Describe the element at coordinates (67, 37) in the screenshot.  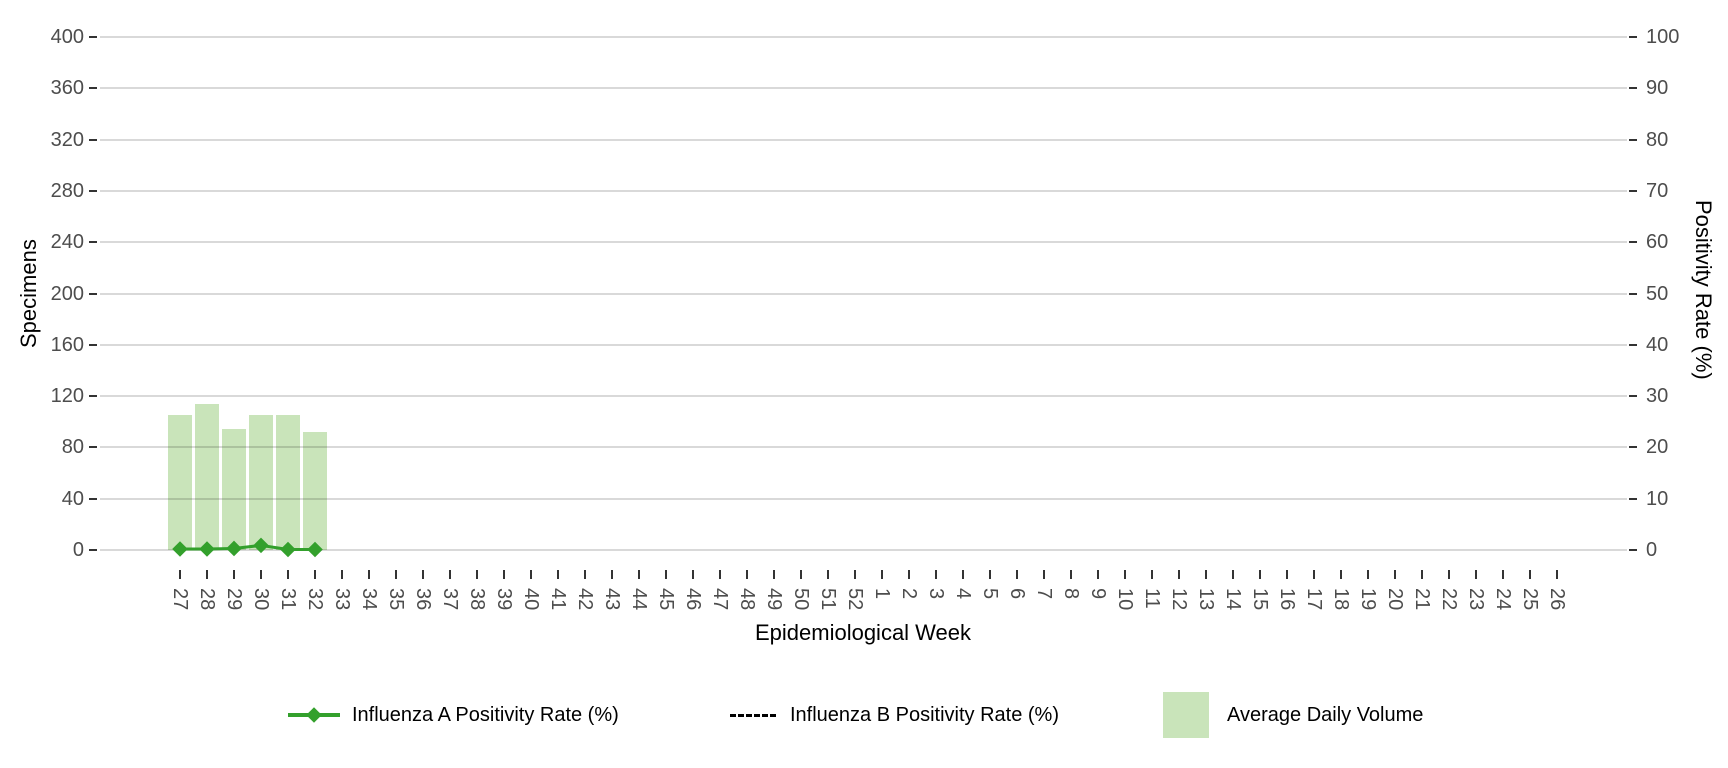
I see `y-axis-tick-label-left: 400` at that location.